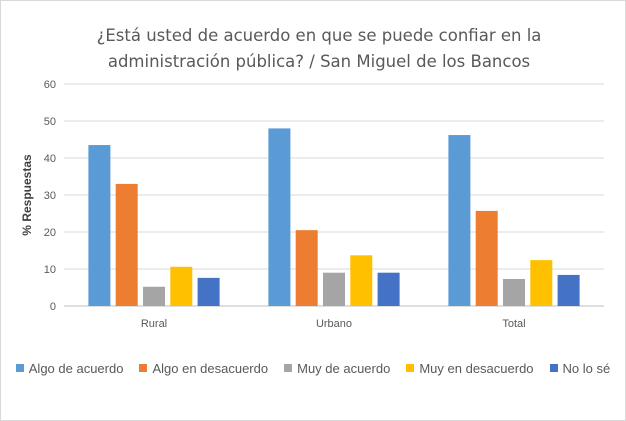 This screenshot has height=421, width=626. What do you see at coordinates (154, 324) in the screenshot?
I see `x-category-label: Rural` at bounding box center [154, 324].